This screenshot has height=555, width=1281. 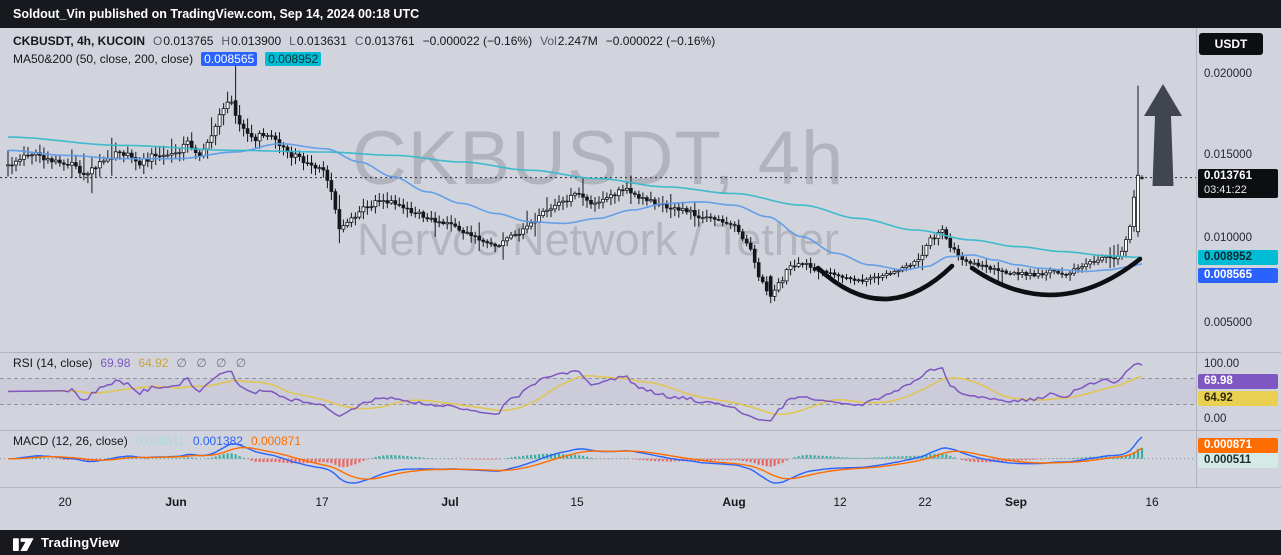 What do you see at coordinates (80, 542) in the screenshot?
I see `tradingview-brand: TradingView` at bounding box center [80, 542].